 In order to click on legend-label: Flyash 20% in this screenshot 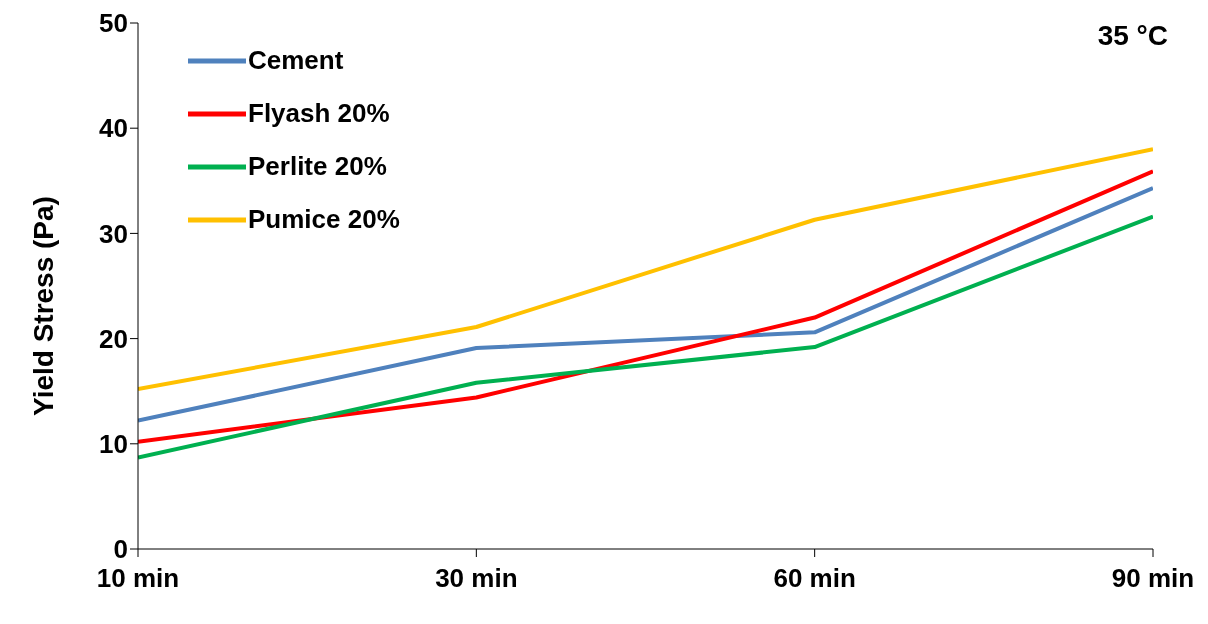, I will do `click(319, 113)`.